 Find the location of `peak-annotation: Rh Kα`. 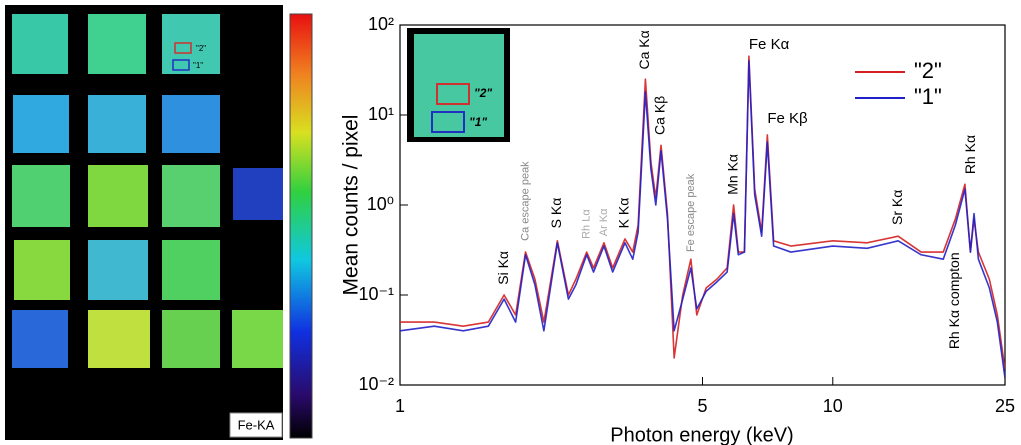

peak-annotation: Rh Kα is located at coordinates (970, 154).